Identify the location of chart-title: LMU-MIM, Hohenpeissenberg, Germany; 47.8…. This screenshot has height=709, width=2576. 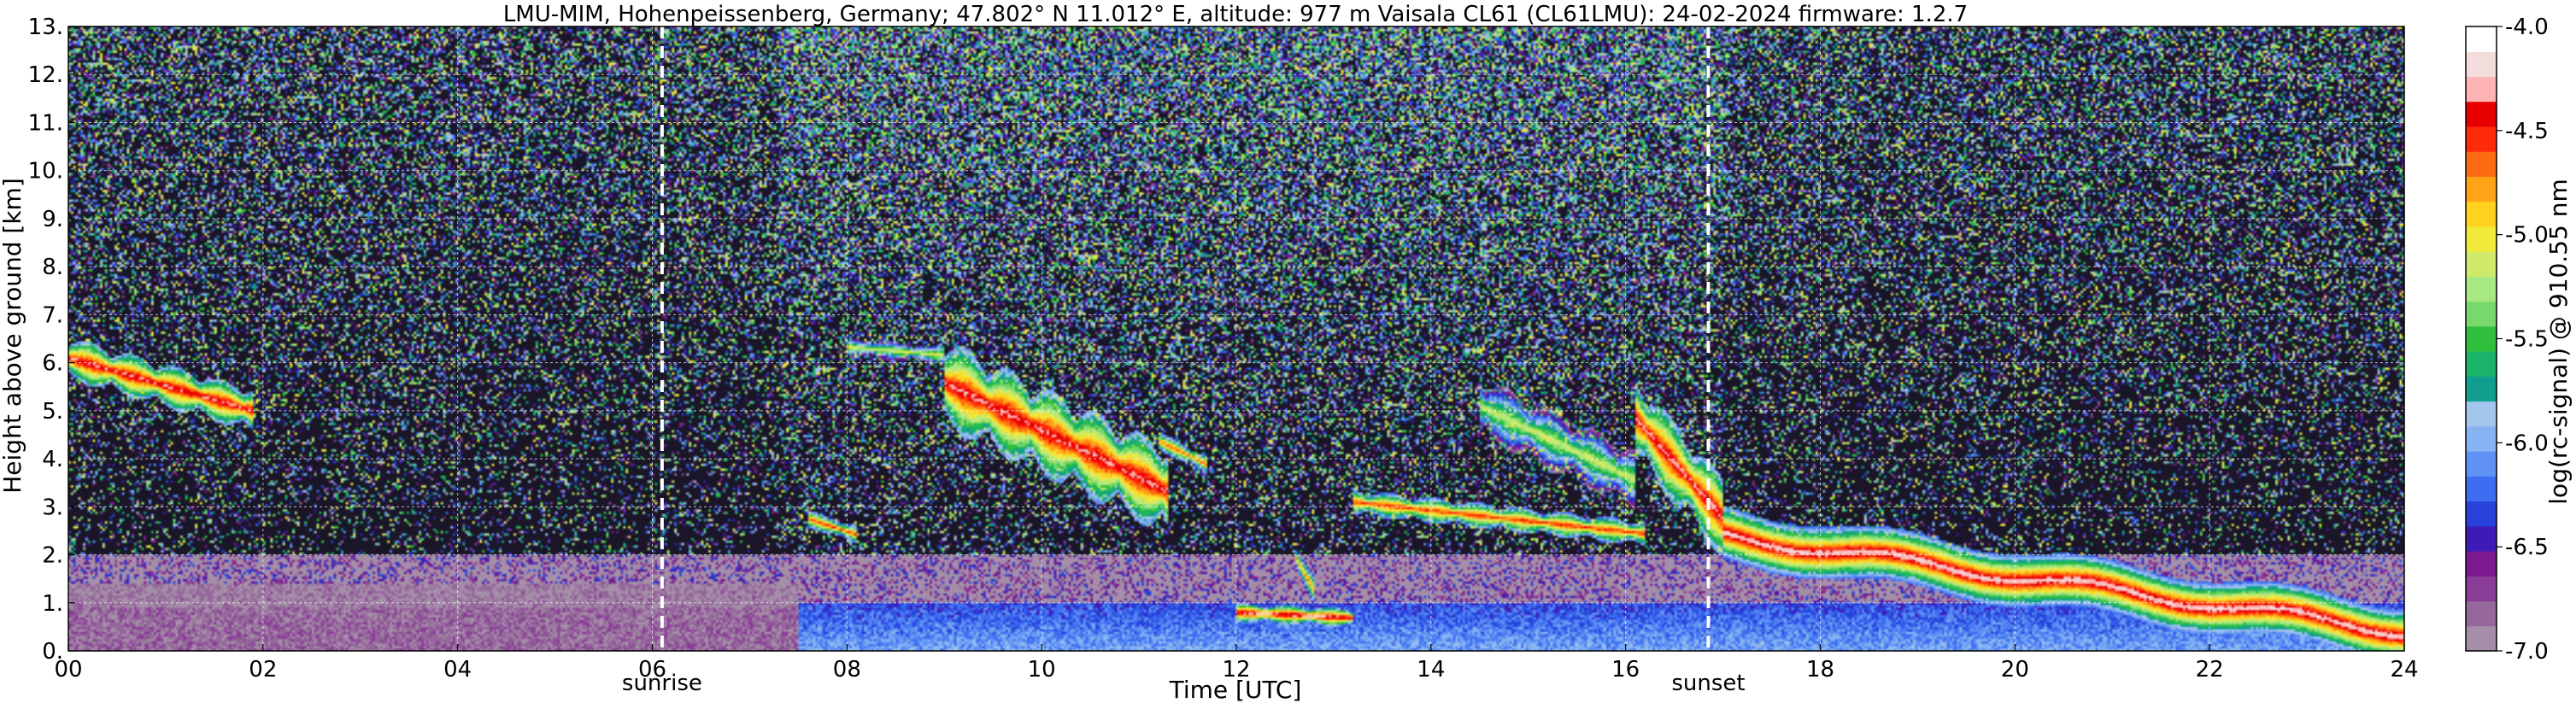
(1235, 14).